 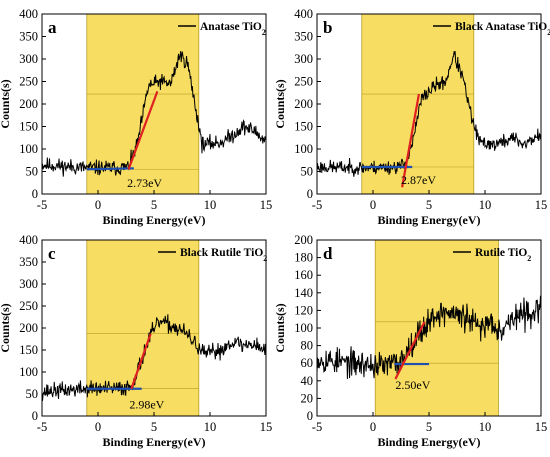 What do you see at coordinates (307, 346) in the screenshot?
I see `y-tick-label: 80` at bounding box center [307, 346].